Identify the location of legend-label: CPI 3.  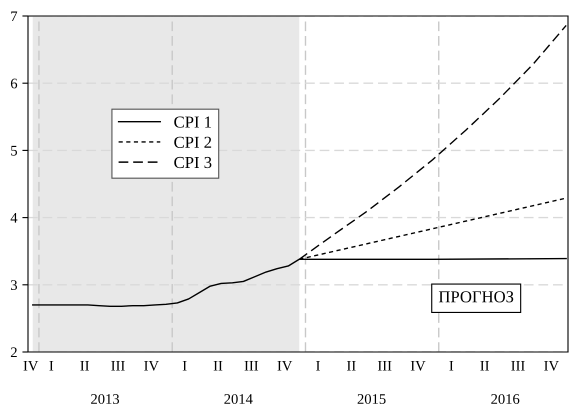
(193, 162).